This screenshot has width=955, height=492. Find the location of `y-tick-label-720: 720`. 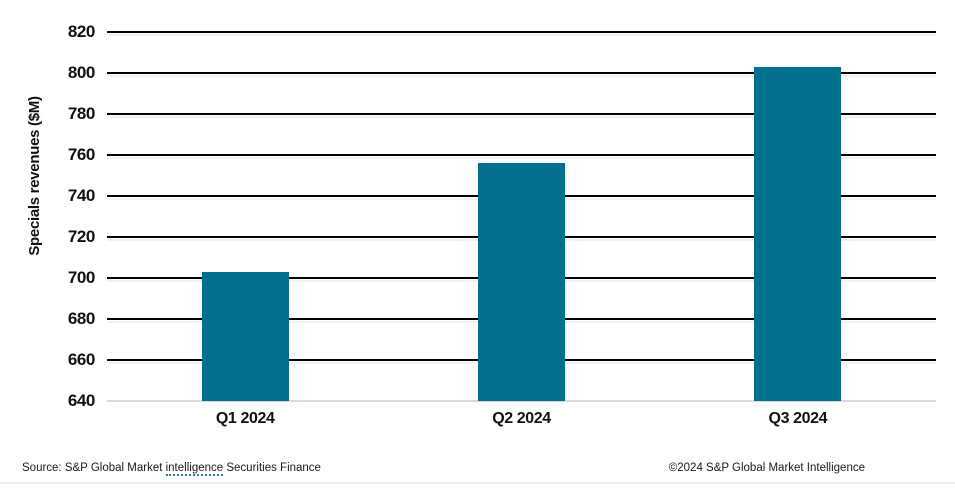

y-tick-label-720: 720 is located at coordinates (81, 236).